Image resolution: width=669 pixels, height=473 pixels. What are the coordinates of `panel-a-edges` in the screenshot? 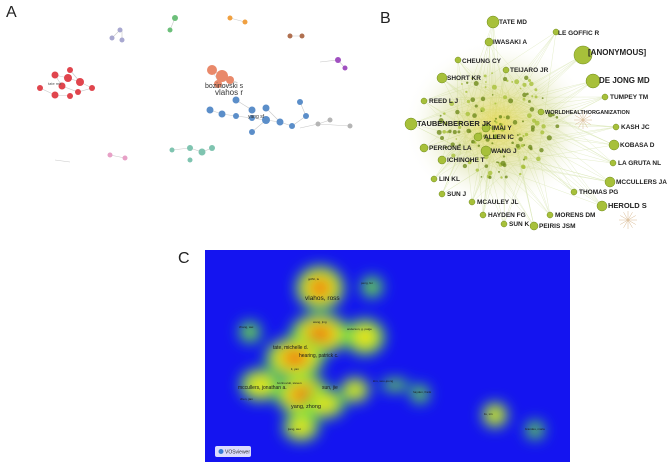 It's located at (195, 90).